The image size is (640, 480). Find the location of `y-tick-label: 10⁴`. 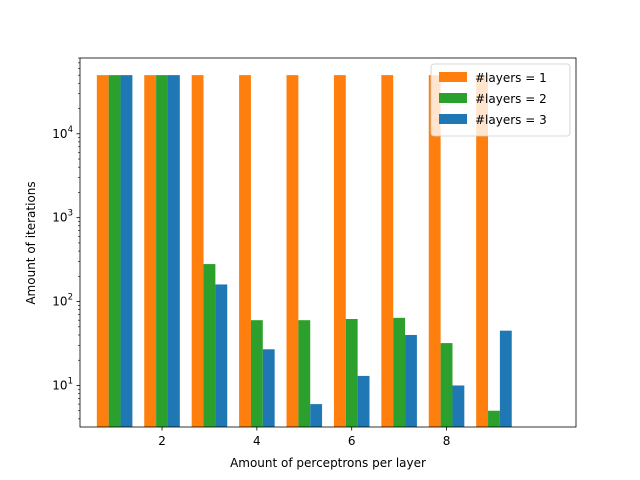

y-tick-label: 10⁴ is located at coordinates (62, 133).